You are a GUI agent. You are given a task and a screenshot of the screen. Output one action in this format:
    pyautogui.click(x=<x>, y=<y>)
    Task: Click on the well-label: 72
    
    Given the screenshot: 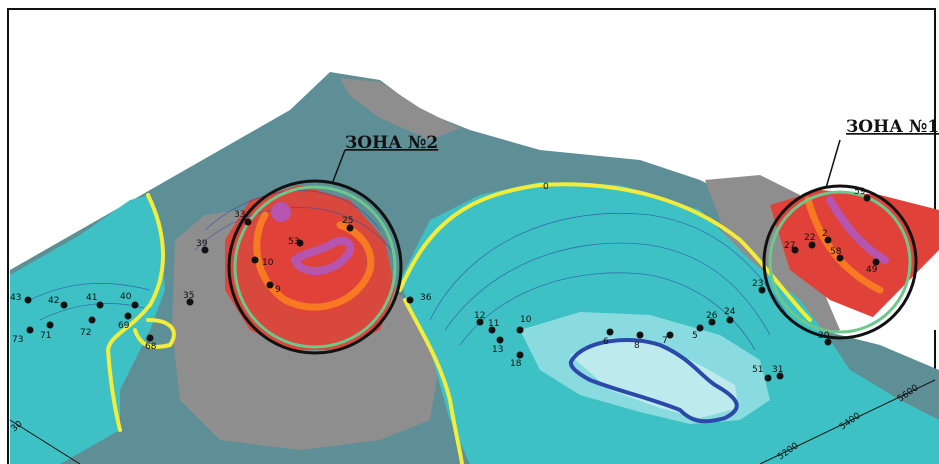 What is the action you would take?
    pyautogui.click(x=85, y=333)
    